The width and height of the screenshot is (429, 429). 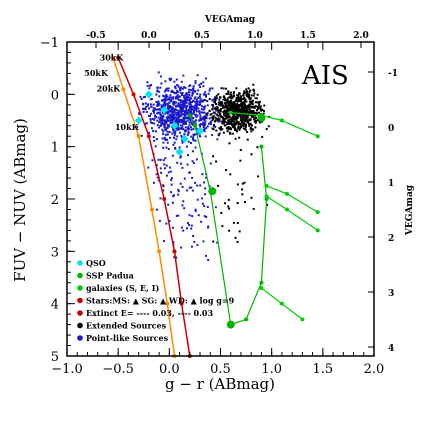 I want to click on y-tick-label: 4, so click(x=55, y=305).